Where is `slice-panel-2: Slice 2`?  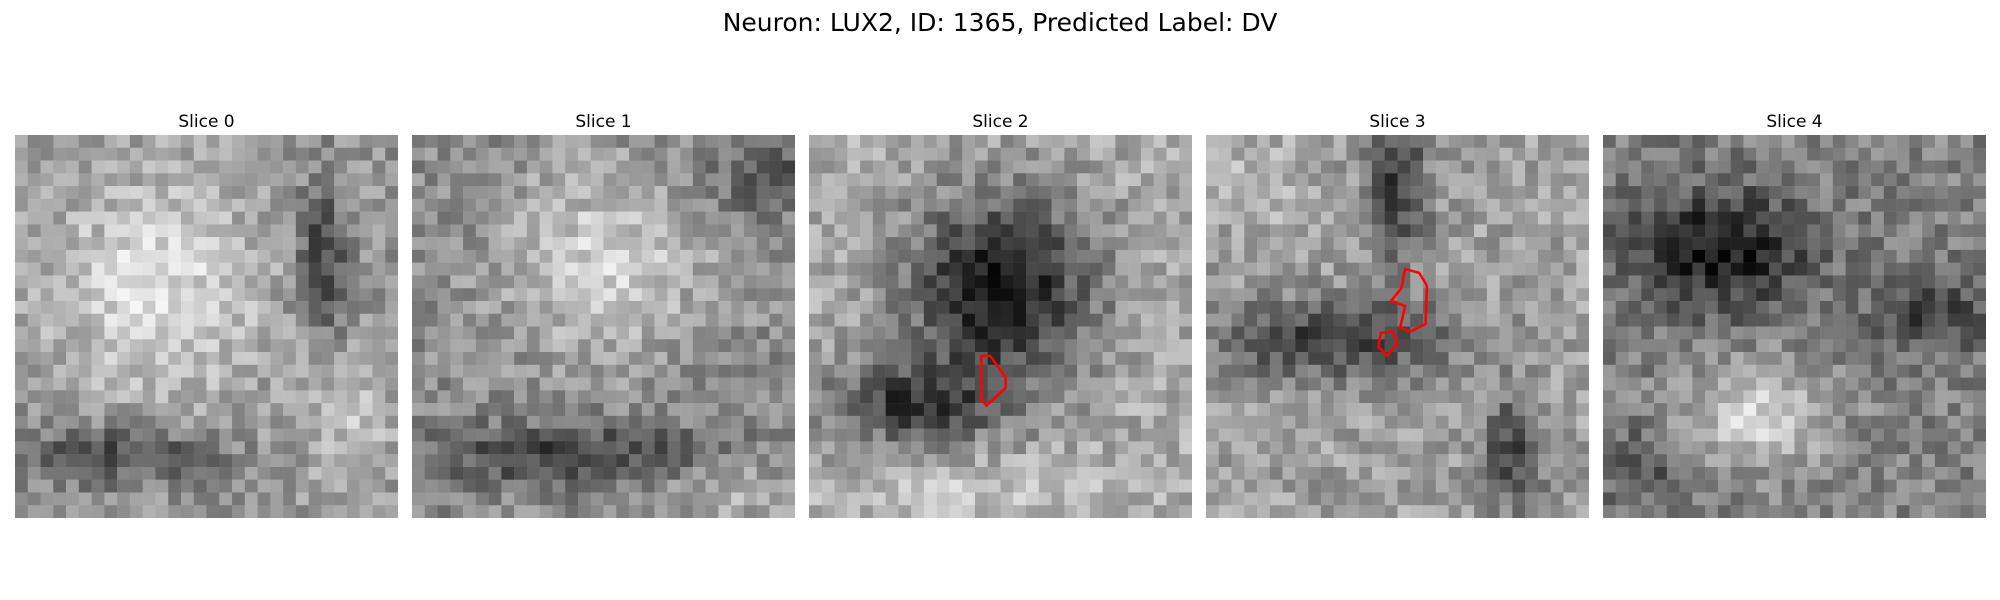 slice-panel-2: Slice 2 is located at coordinates (1000, 314).